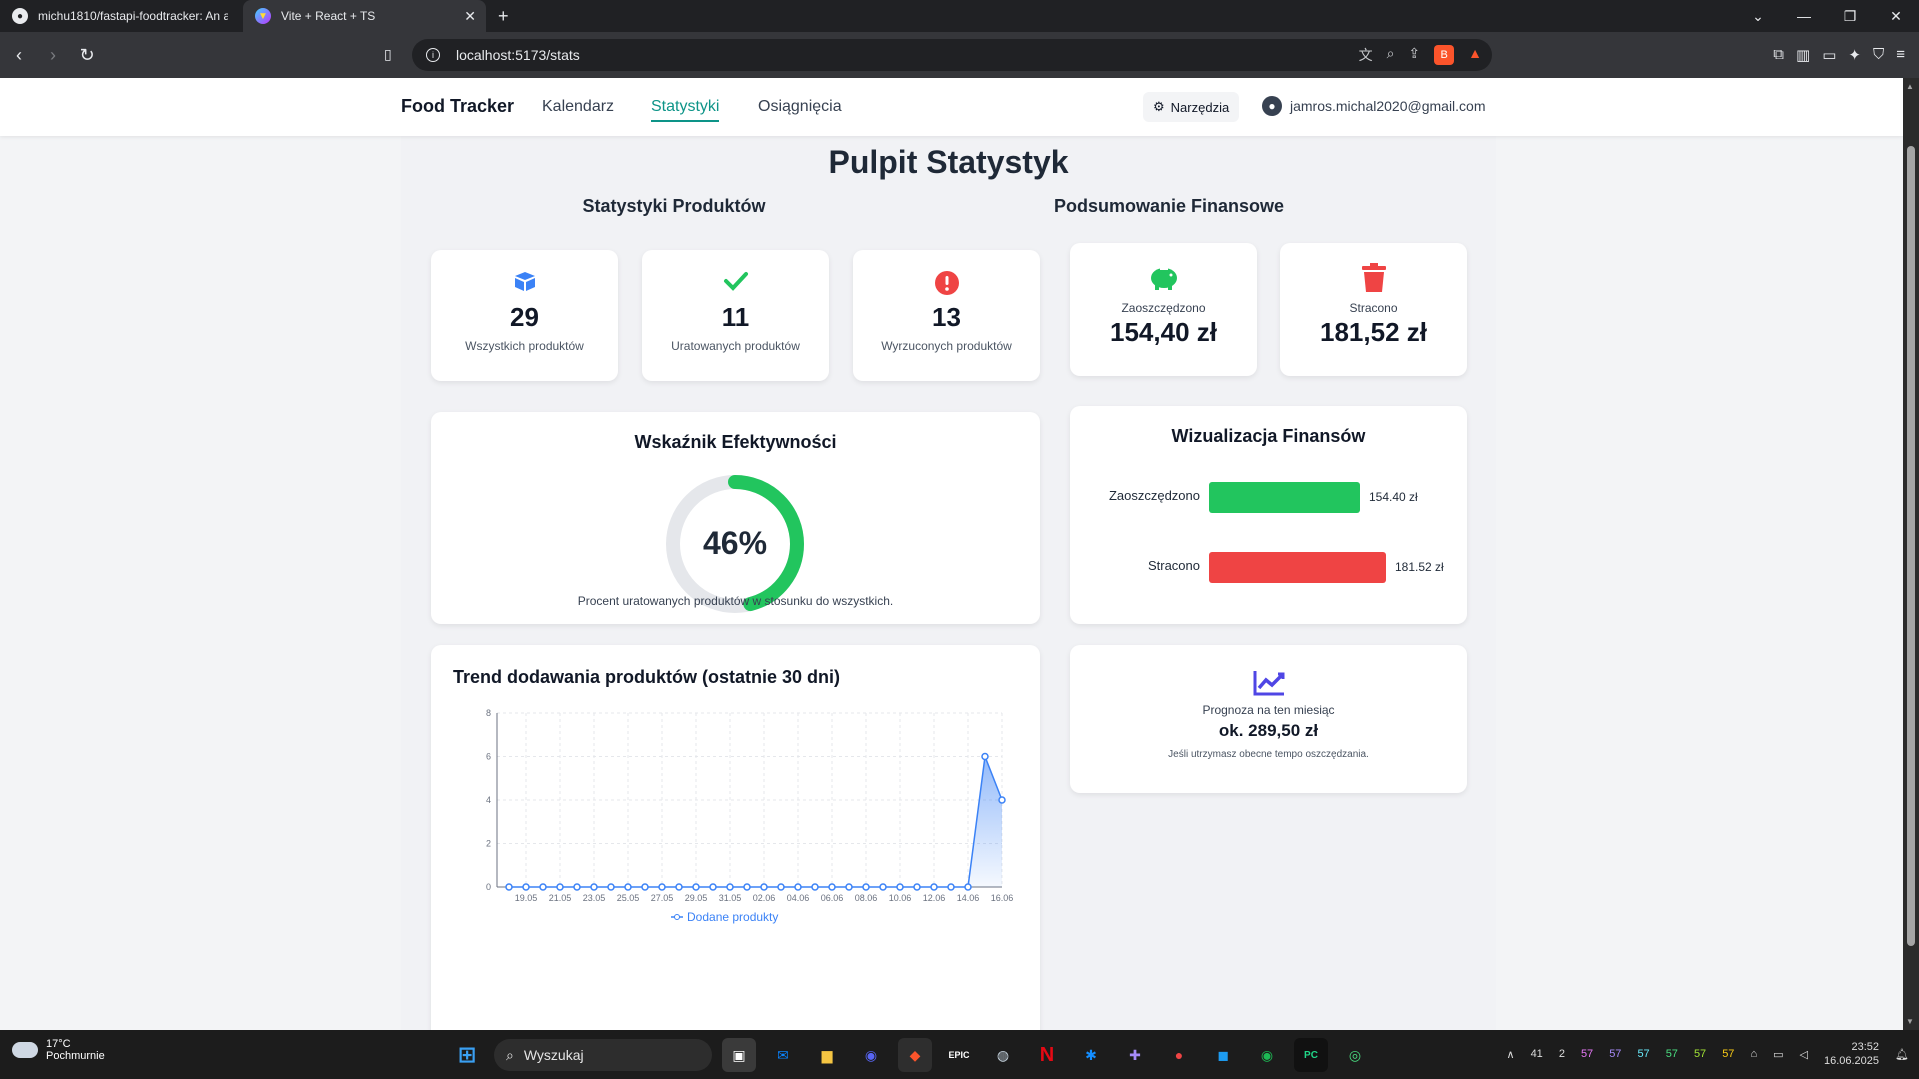 Image resolution: width=1919 pixels, height=1079 pixels. I want to click on pycharm-icon: PC, so click(1311, 1055).